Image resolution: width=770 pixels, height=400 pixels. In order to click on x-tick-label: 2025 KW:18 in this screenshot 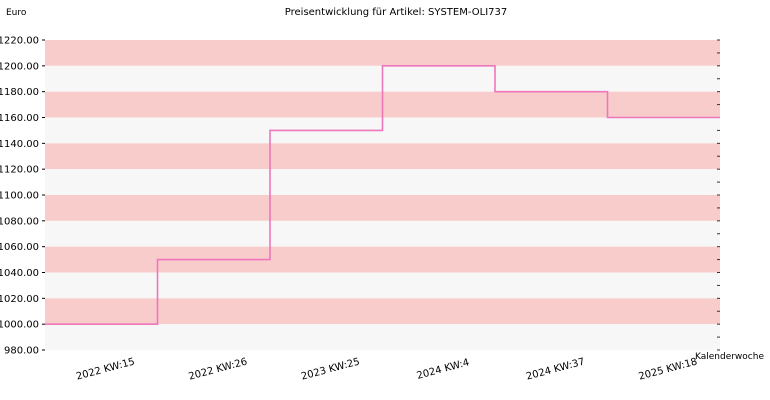, I will do `click(668, 369)`.